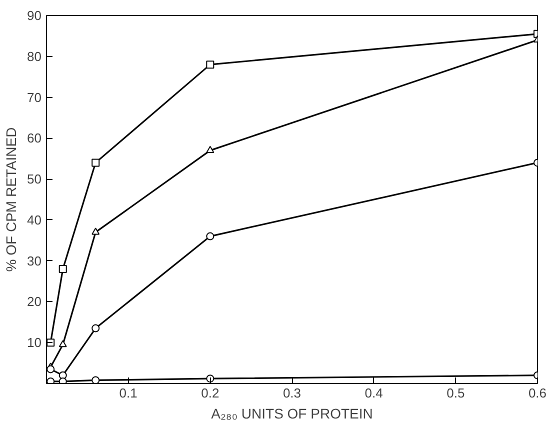  Describe the element at coordinates (292, 393) in the screenshot. I see `x-tick-label: 0.3` at that location.